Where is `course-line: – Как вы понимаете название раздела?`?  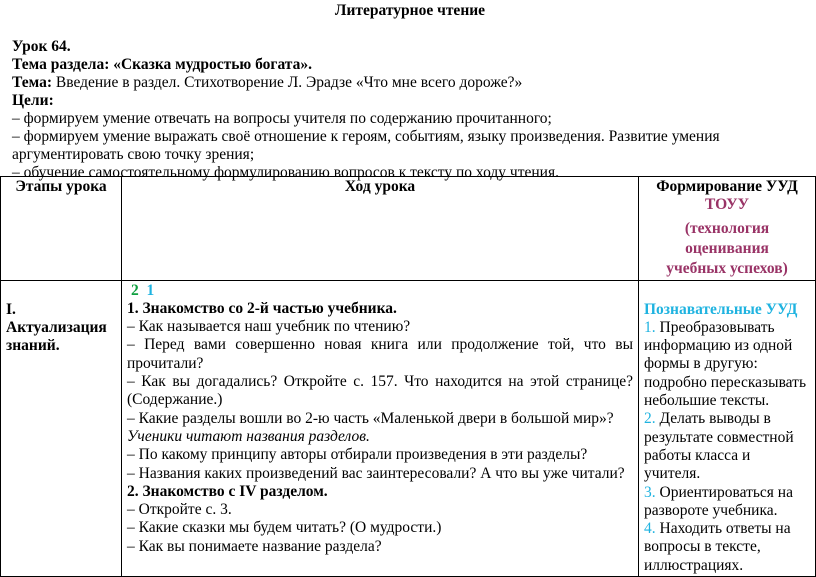 course-line: – Как вы понимаете название раздела? is located at coordinates (254, 546).